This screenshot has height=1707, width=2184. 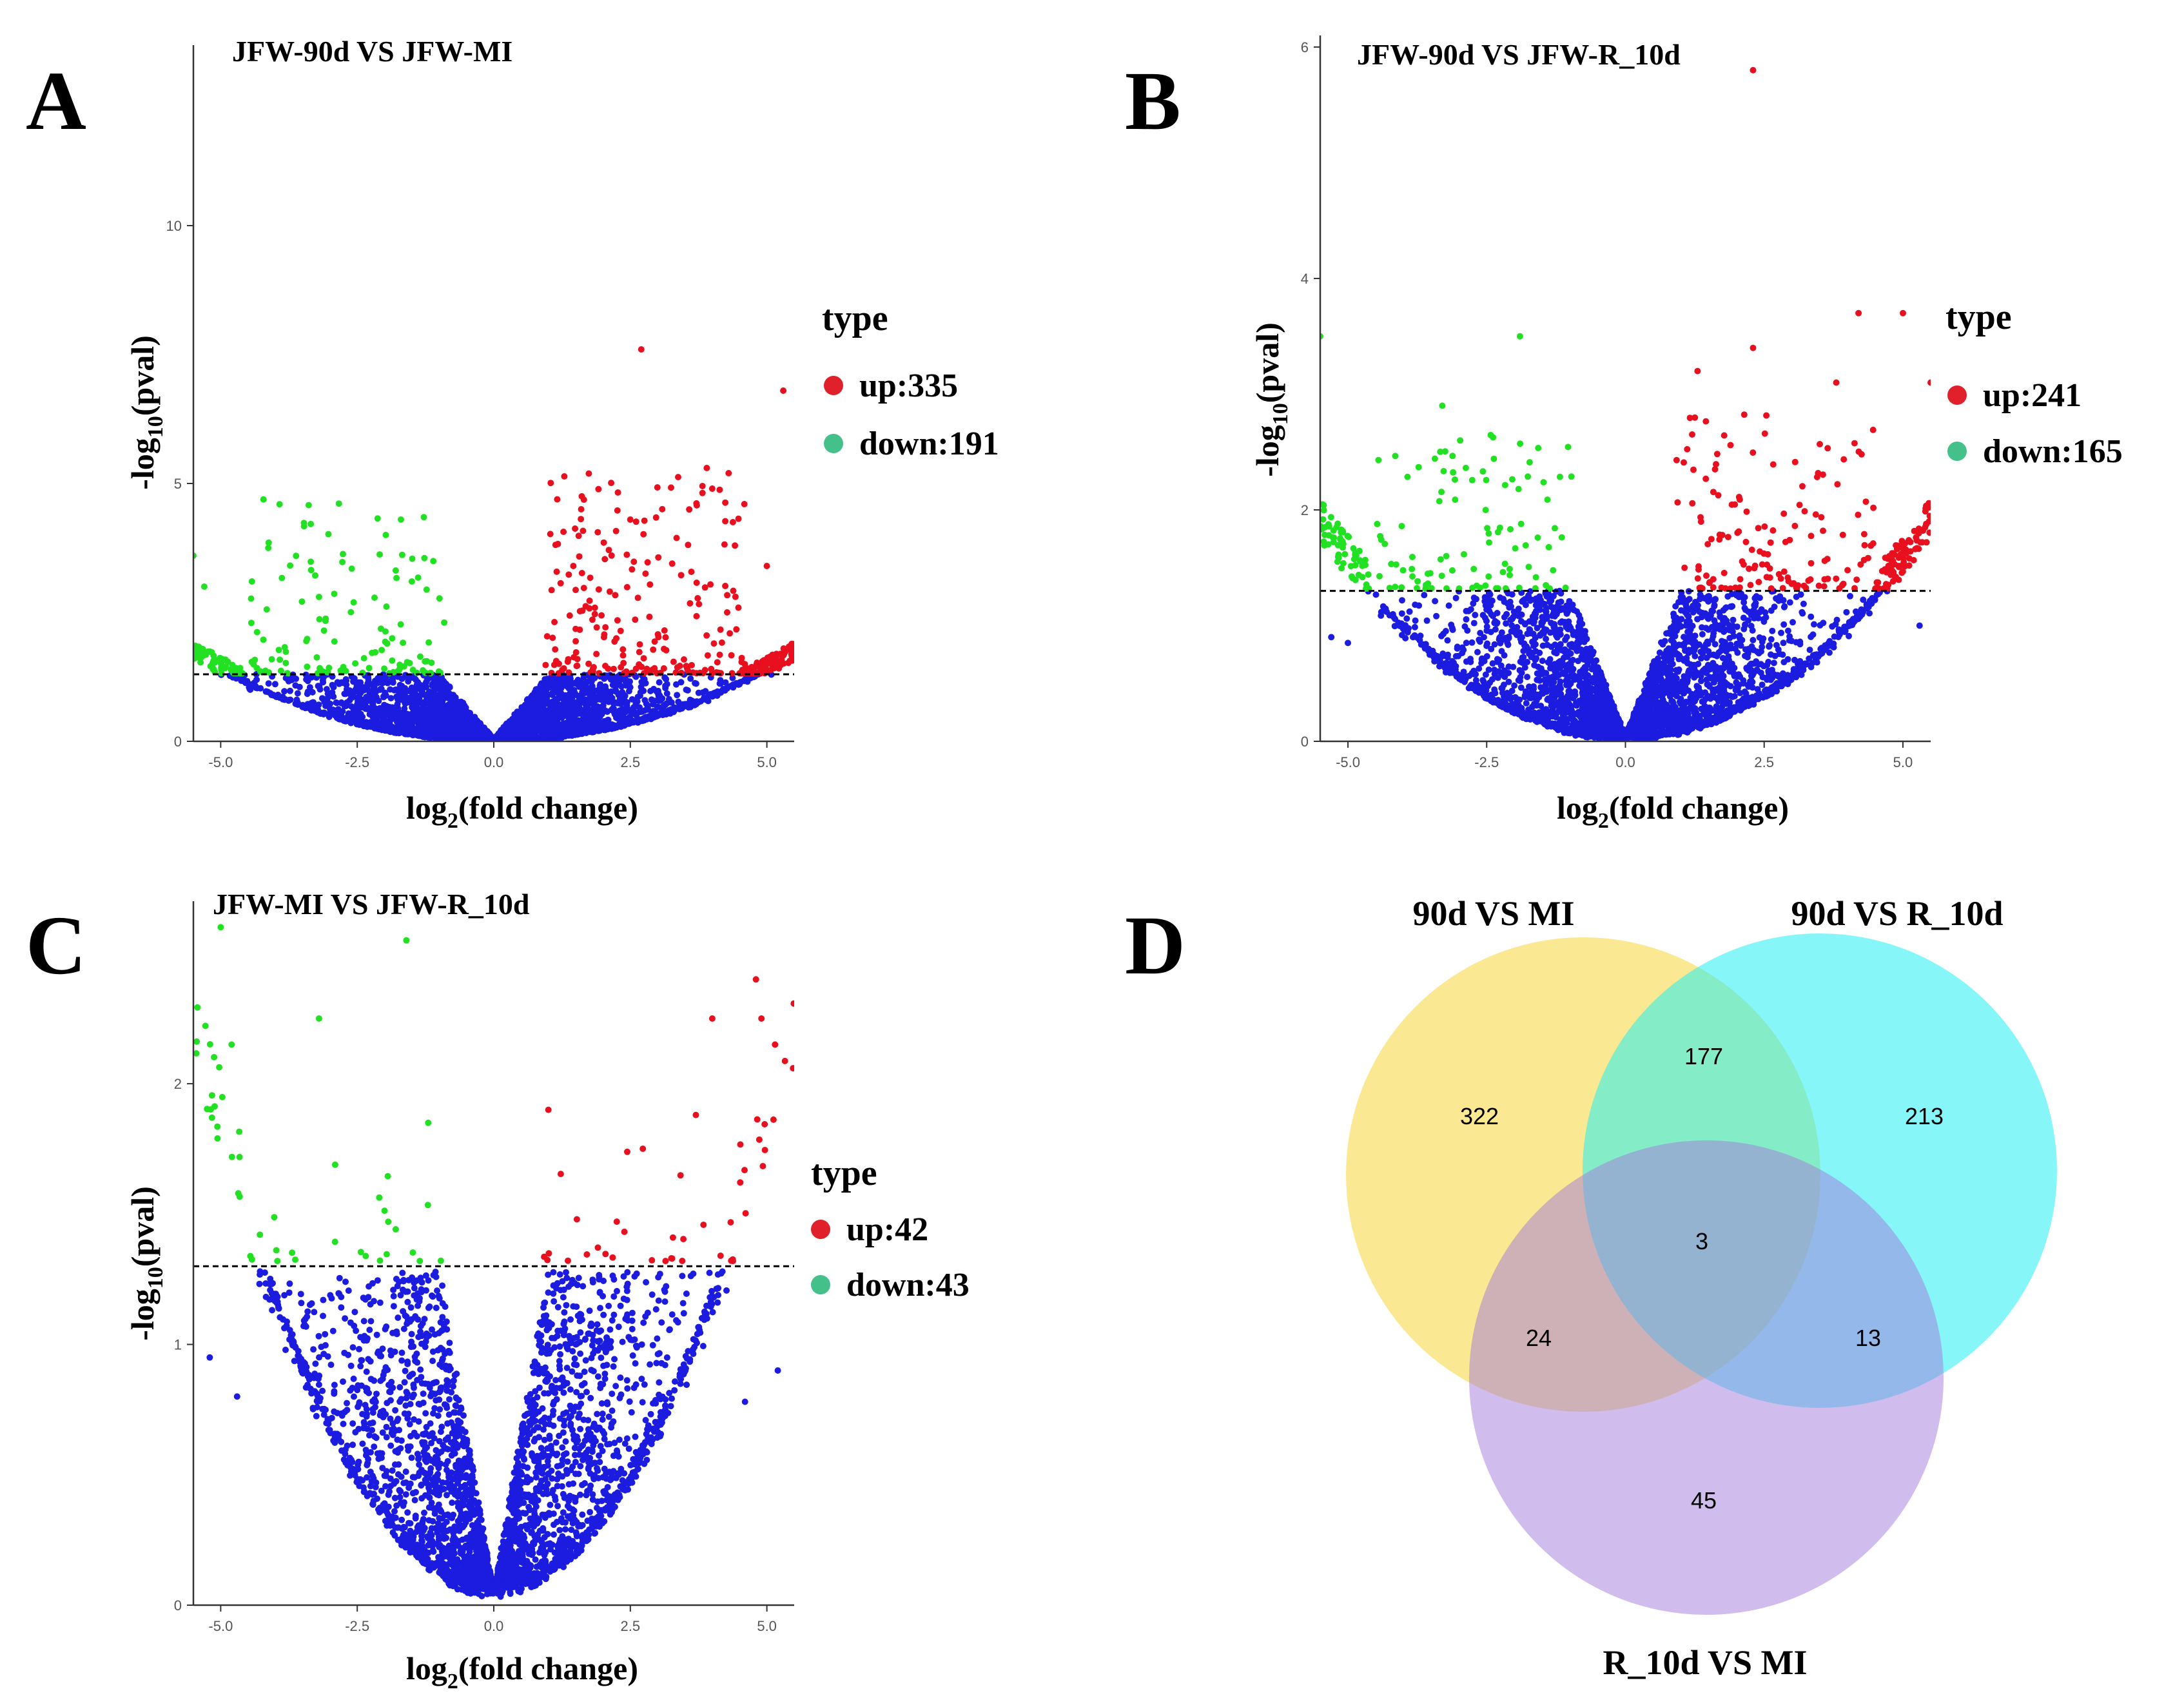 I want to click on data-points, so click(x=1625, y=403).